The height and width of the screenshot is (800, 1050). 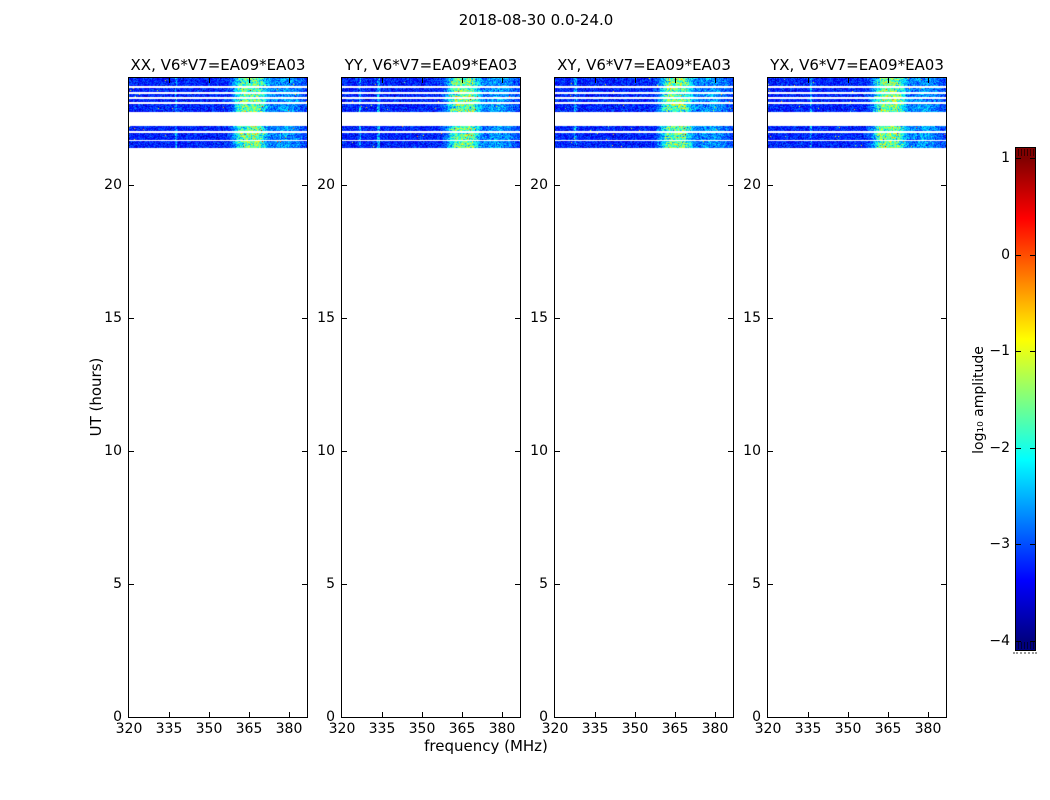 What do you see at coordinates (1005, 254) in the screenshot?
I see `colorbar-tick-label: 0` at bounding box center [1005, 254].